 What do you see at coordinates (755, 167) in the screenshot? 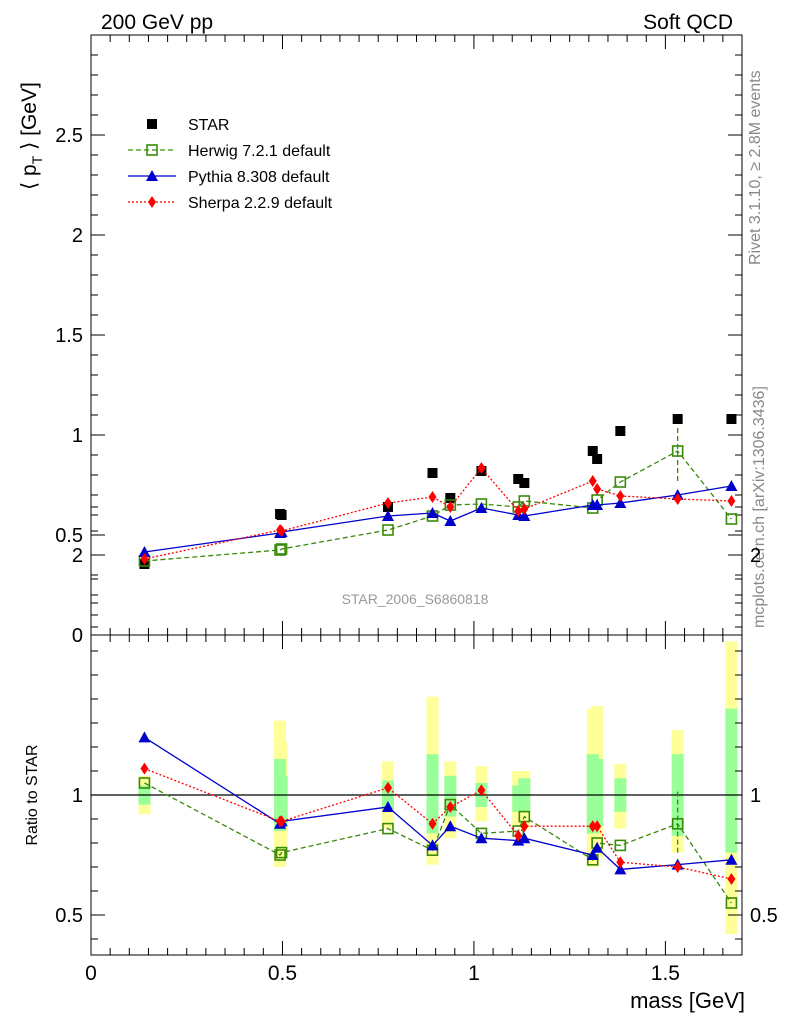
I see `rivet-version-text: Rivet 3.1.10, ≥ 2.8M events` at bounding box center [755, 167].